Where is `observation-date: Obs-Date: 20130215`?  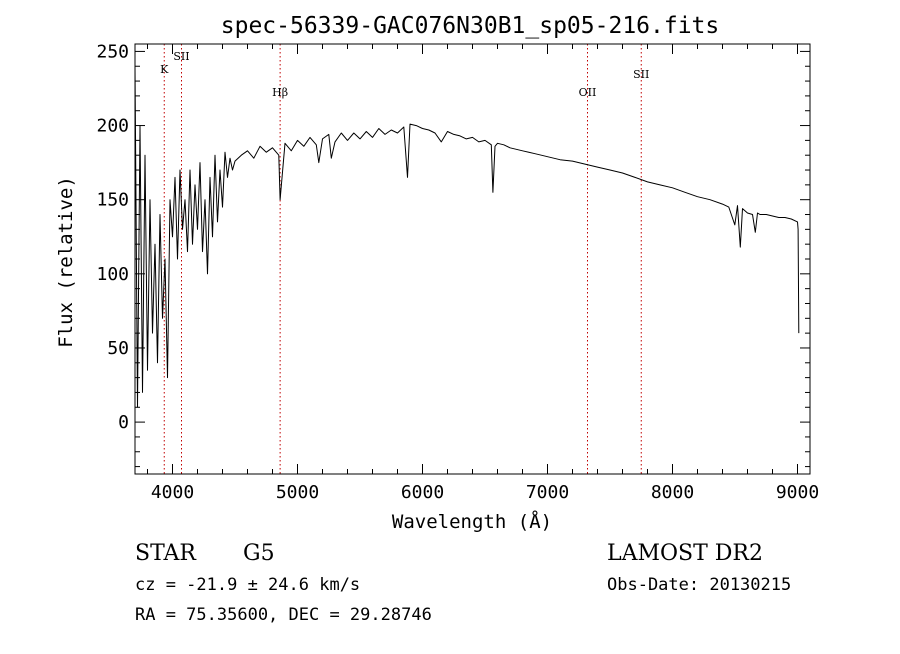
observation-date: Obs-Date: 20130215 is located at coordinates (699, 585).